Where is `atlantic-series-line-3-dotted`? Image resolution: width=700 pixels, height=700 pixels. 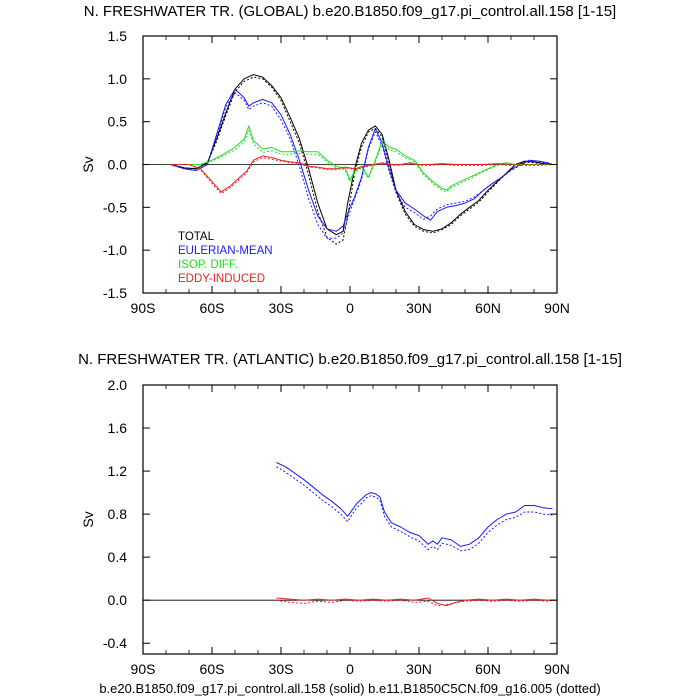
atlantic-series-line-3-dotted is located at coordinates (414, 603).